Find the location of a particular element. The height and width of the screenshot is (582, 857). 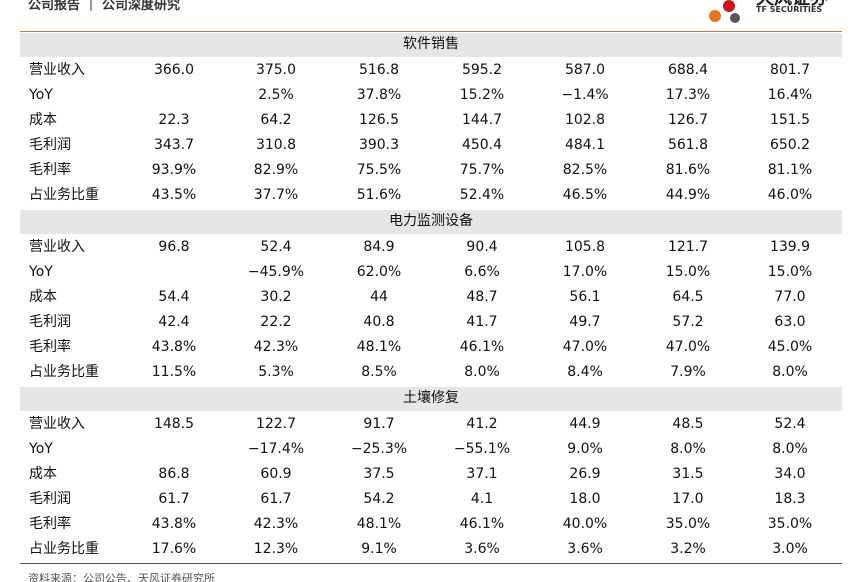

cell: 56.1 is located at coordinates (585, 297).